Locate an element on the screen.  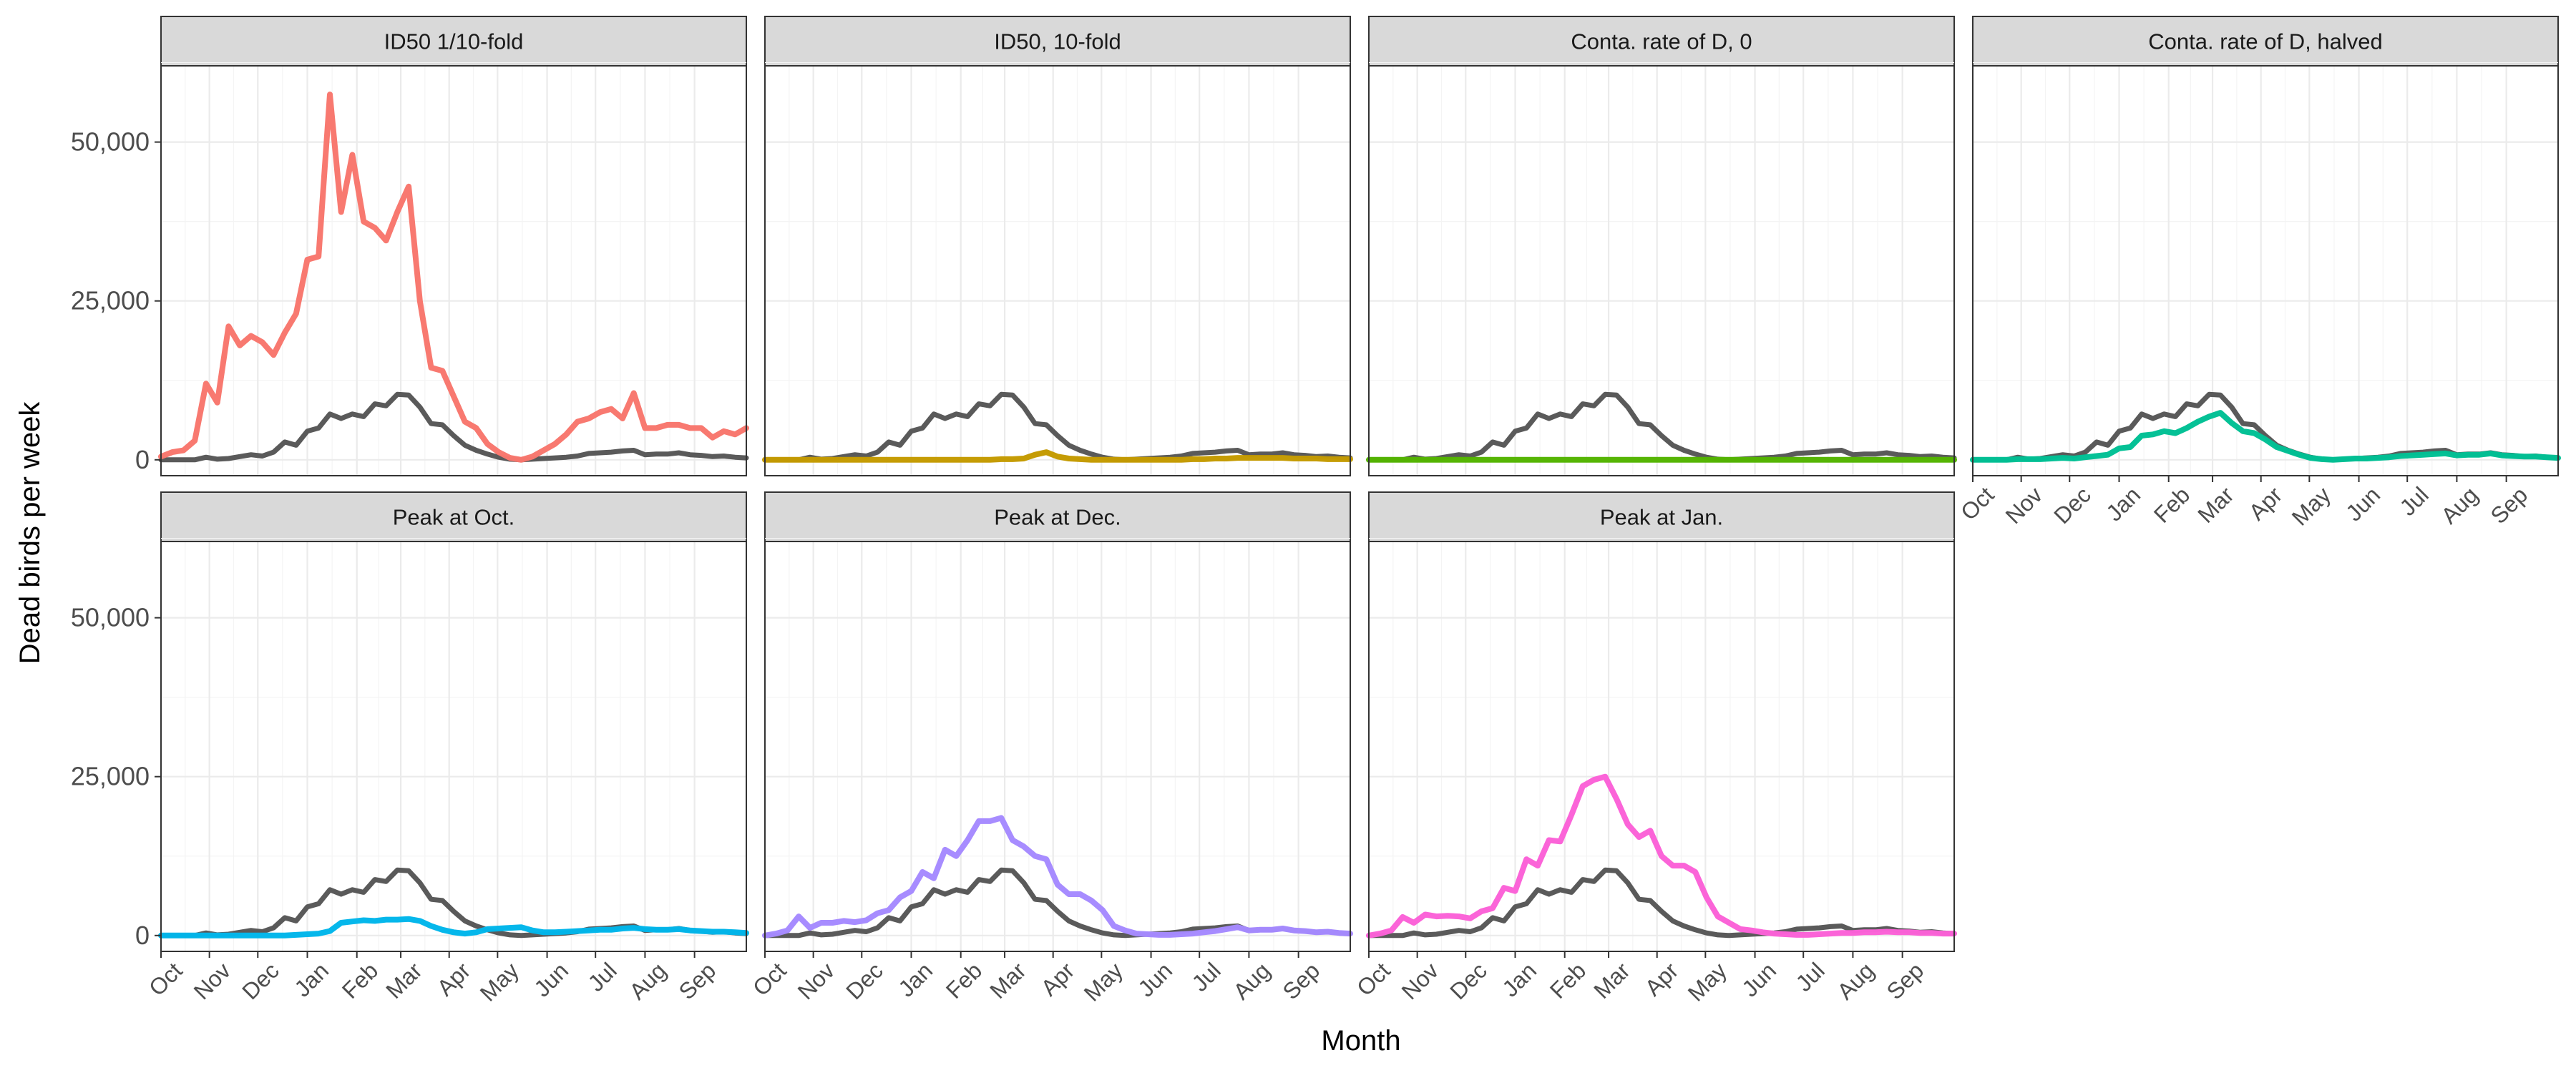
facet-title: Peak at Oct. is located at coordinates (454, 517).